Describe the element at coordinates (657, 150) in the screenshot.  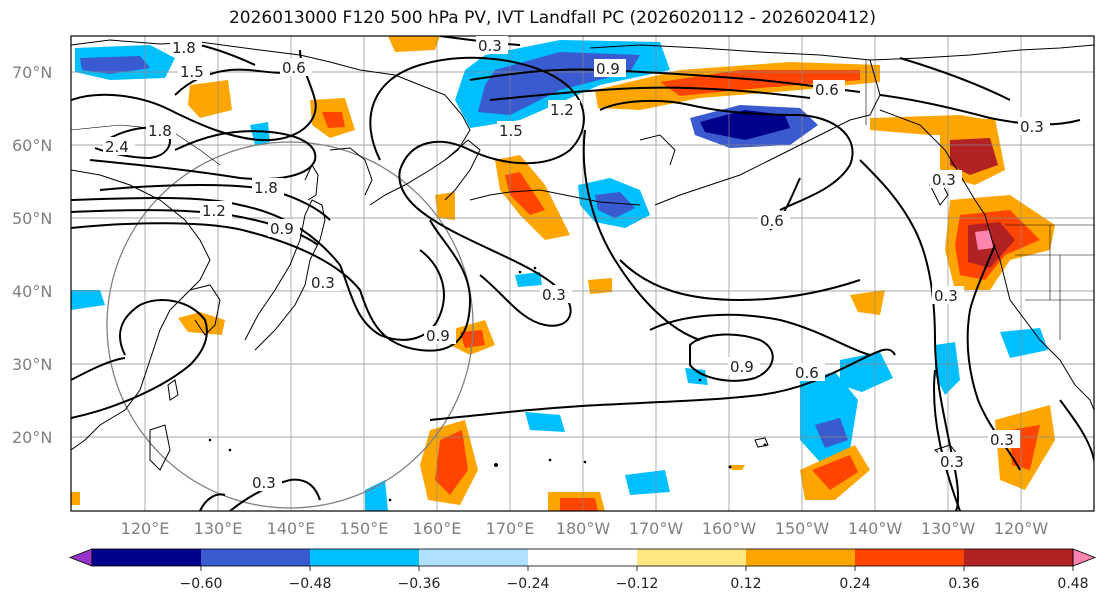
I see `coast-alaska-w` at that location.